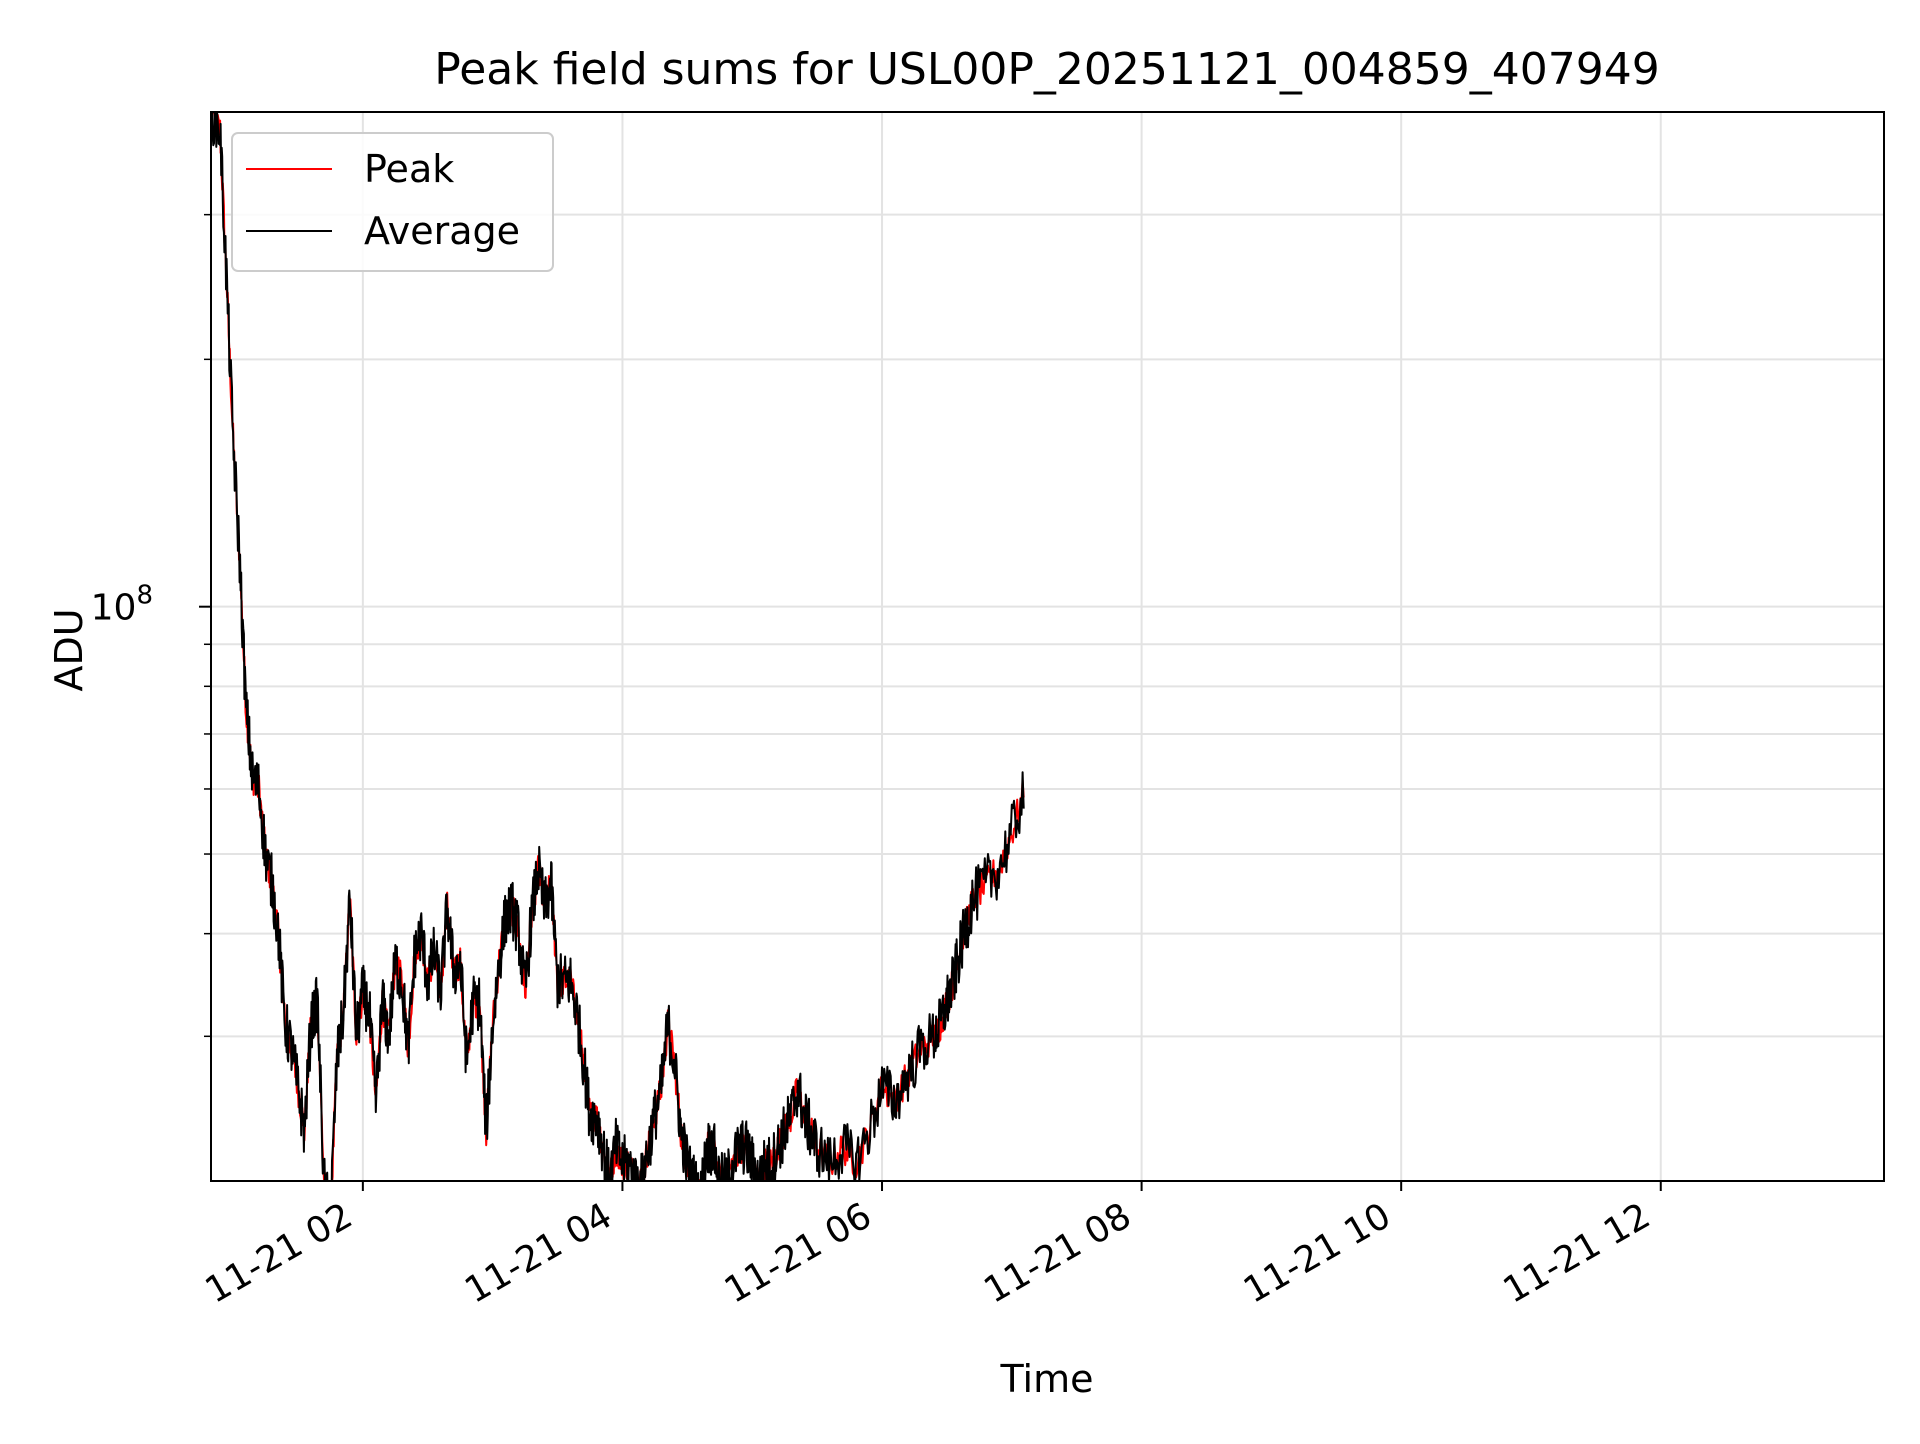 The image size is (1920, 1444). I want to click on y-tick-label: 108, so click(122, 605).